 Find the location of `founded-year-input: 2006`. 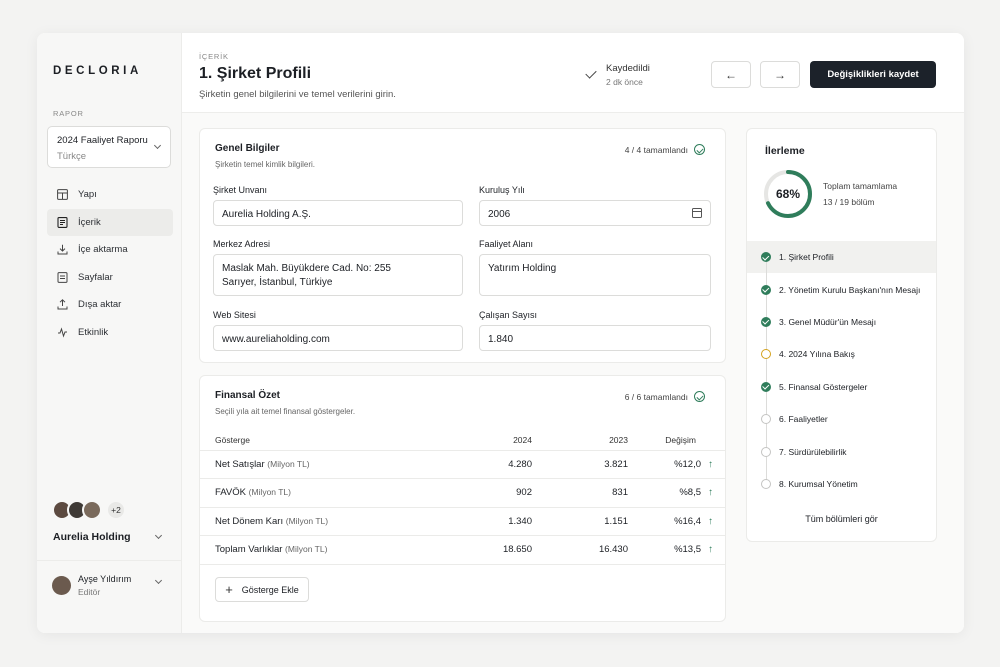

founded-year-input: 2006 is located at coordinates (595, 213).